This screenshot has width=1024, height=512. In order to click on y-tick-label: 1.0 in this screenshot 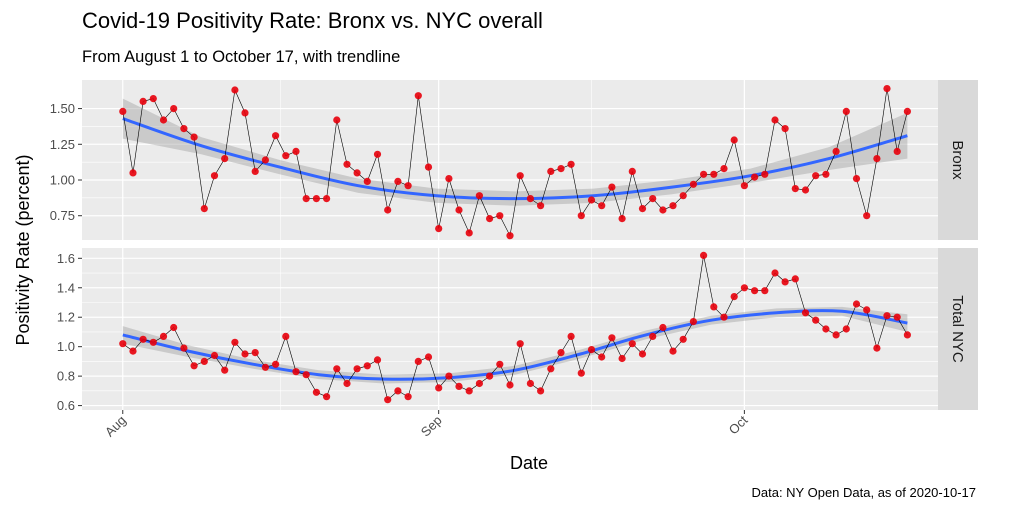, I will do `click(66, 346)`.